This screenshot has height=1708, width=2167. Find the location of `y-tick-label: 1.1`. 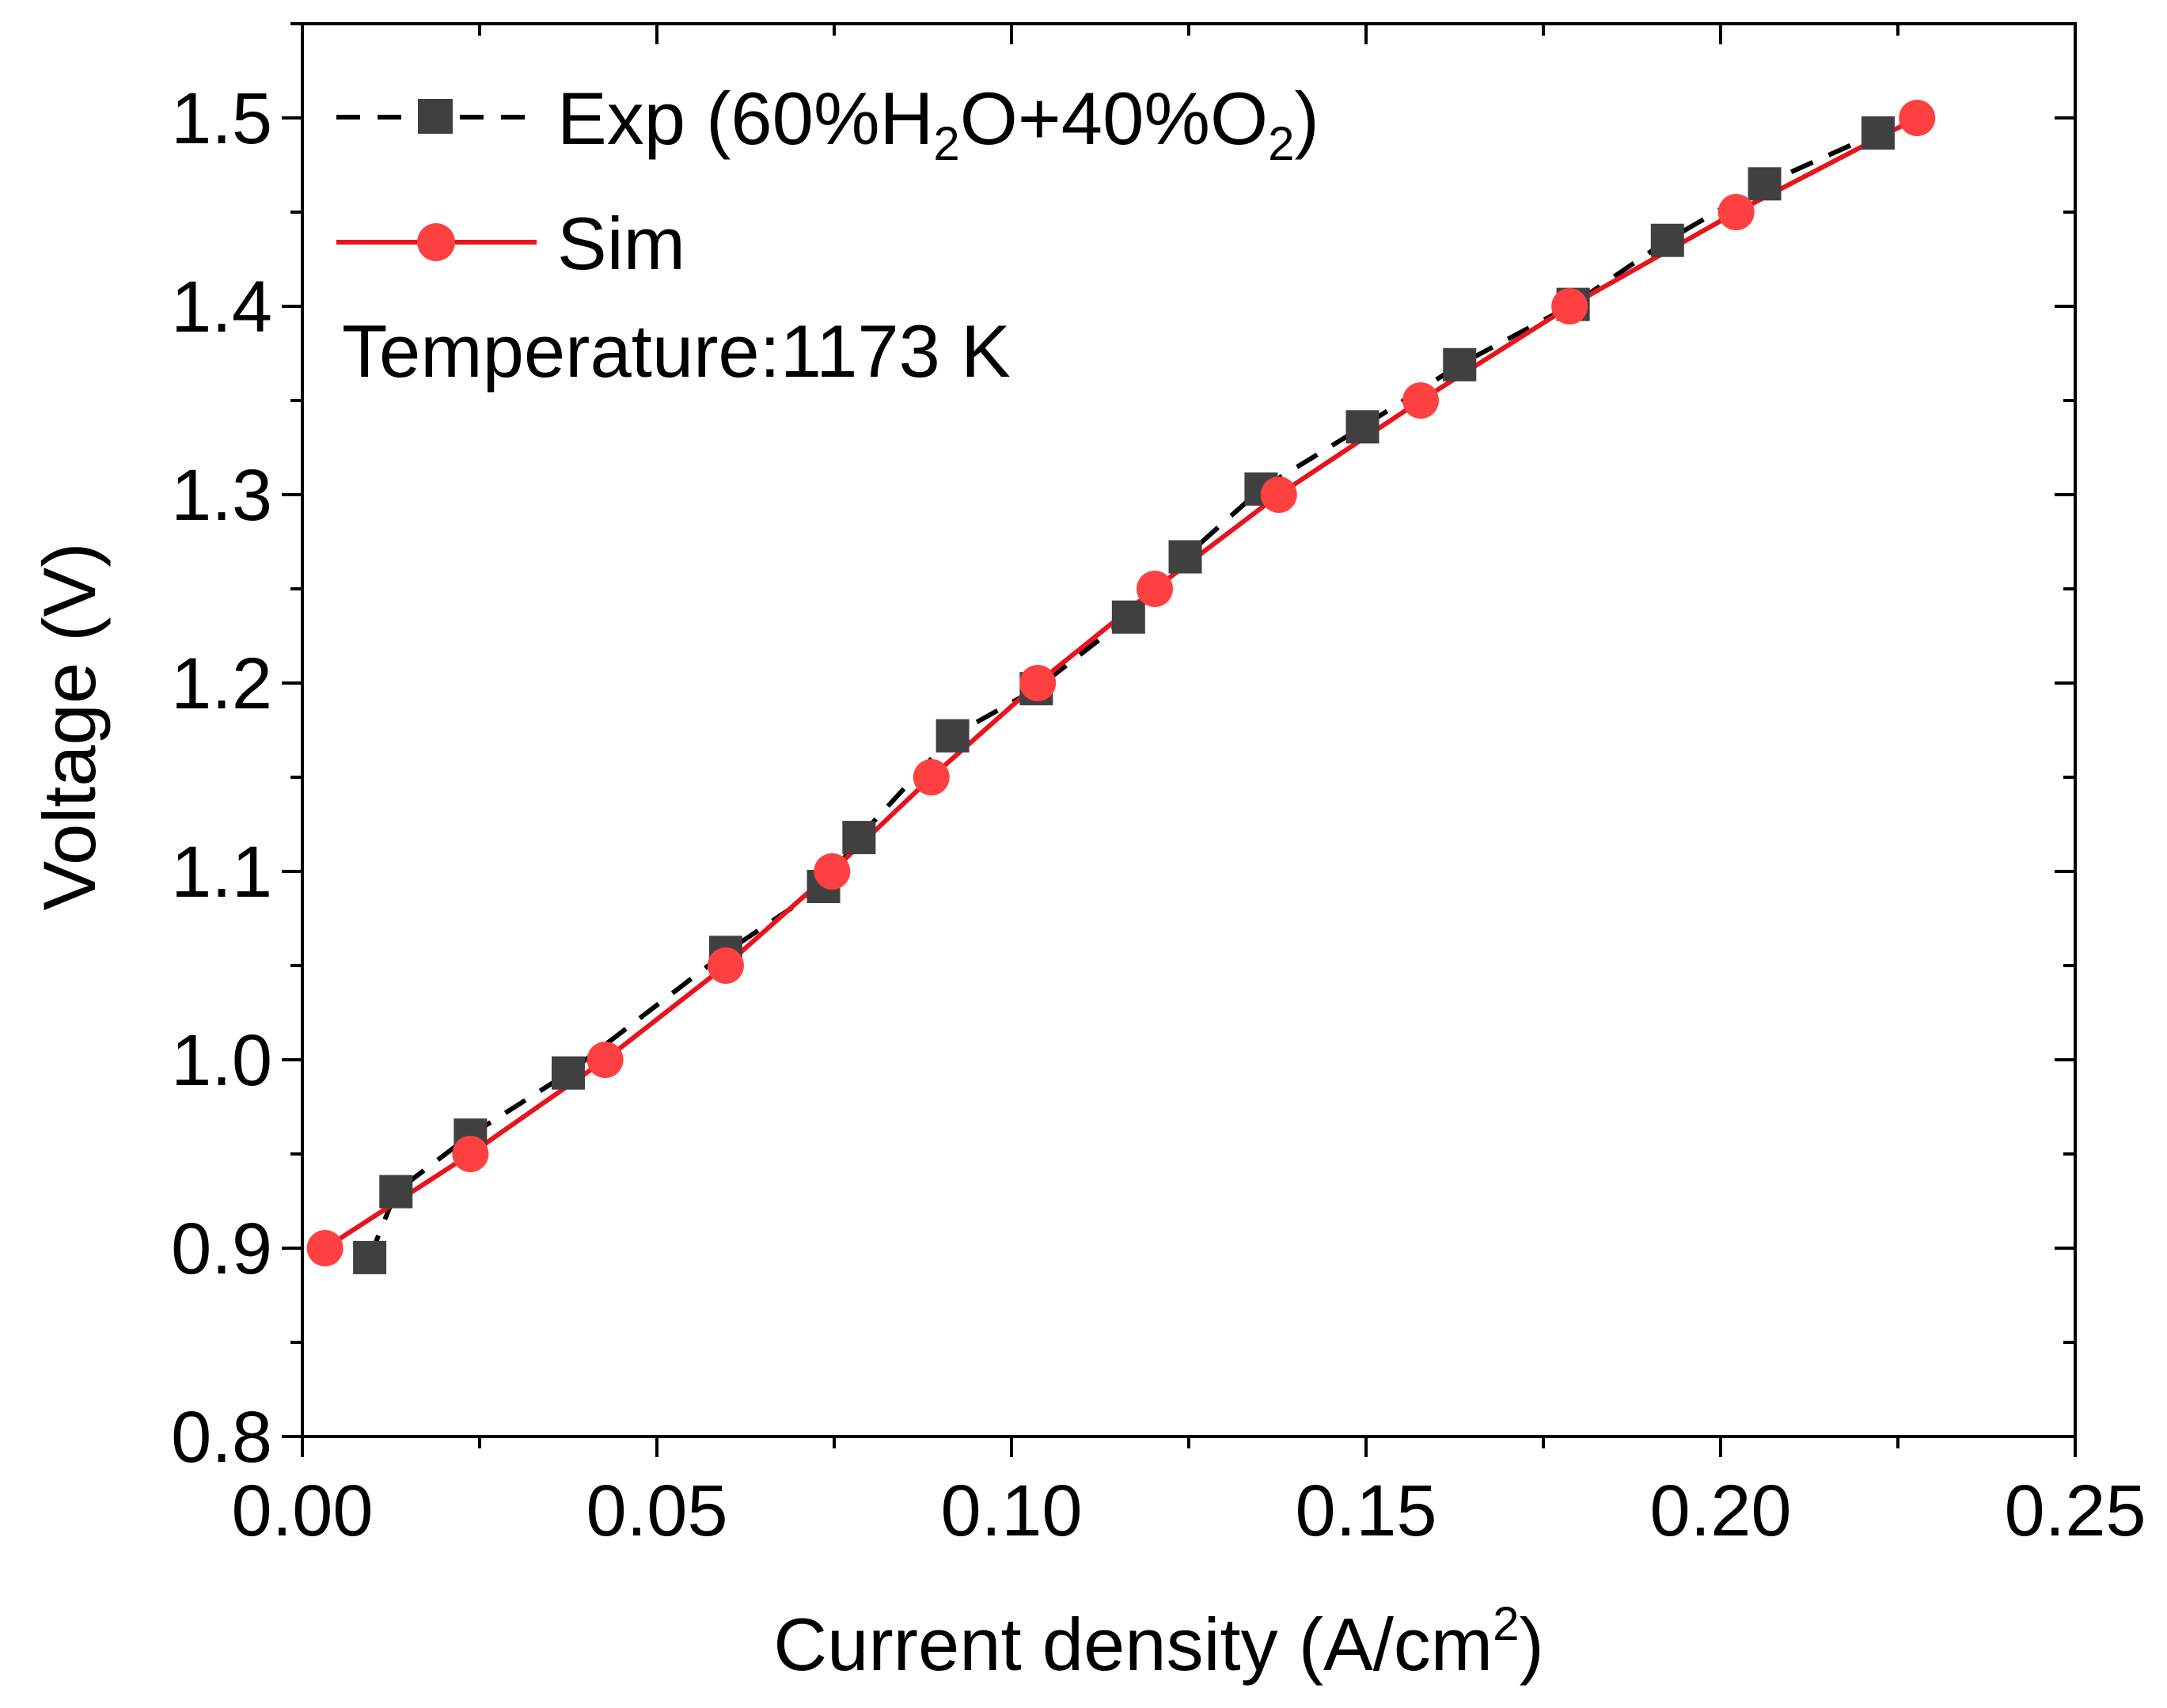

y-tick-label: 1.1 is located at coordinates (221, 872).